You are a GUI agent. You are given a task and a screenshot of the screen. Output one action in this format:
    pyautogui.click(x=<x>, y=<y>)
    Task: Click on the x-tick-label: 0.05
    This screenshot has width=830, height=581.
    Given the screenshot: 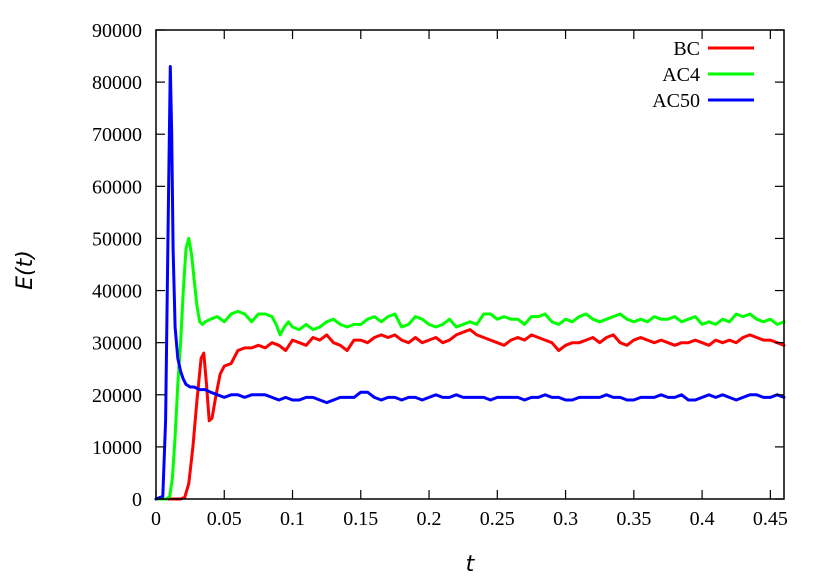 What is the action you would take?
    pyautogui.click(x=224, y=519)
    